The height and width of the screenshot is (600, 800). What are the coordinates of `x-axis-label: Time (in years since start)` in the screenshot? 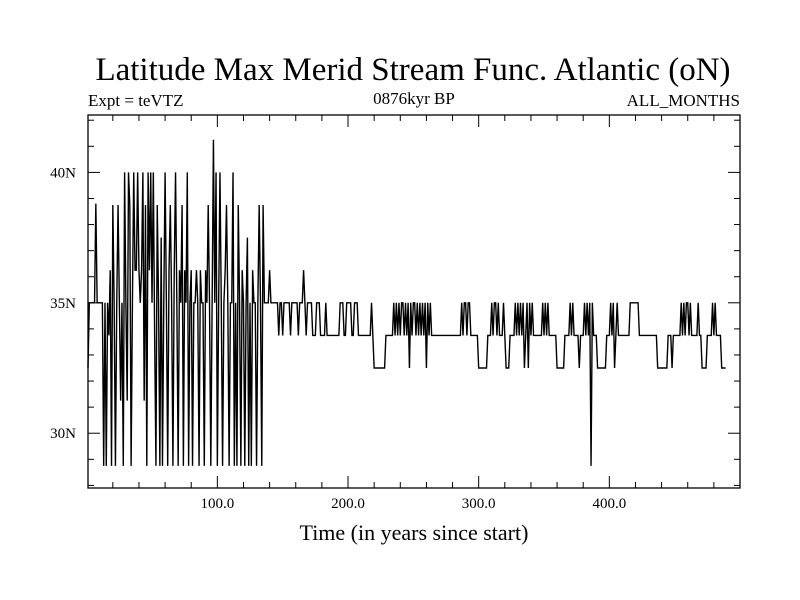 It's located at (414, 532).